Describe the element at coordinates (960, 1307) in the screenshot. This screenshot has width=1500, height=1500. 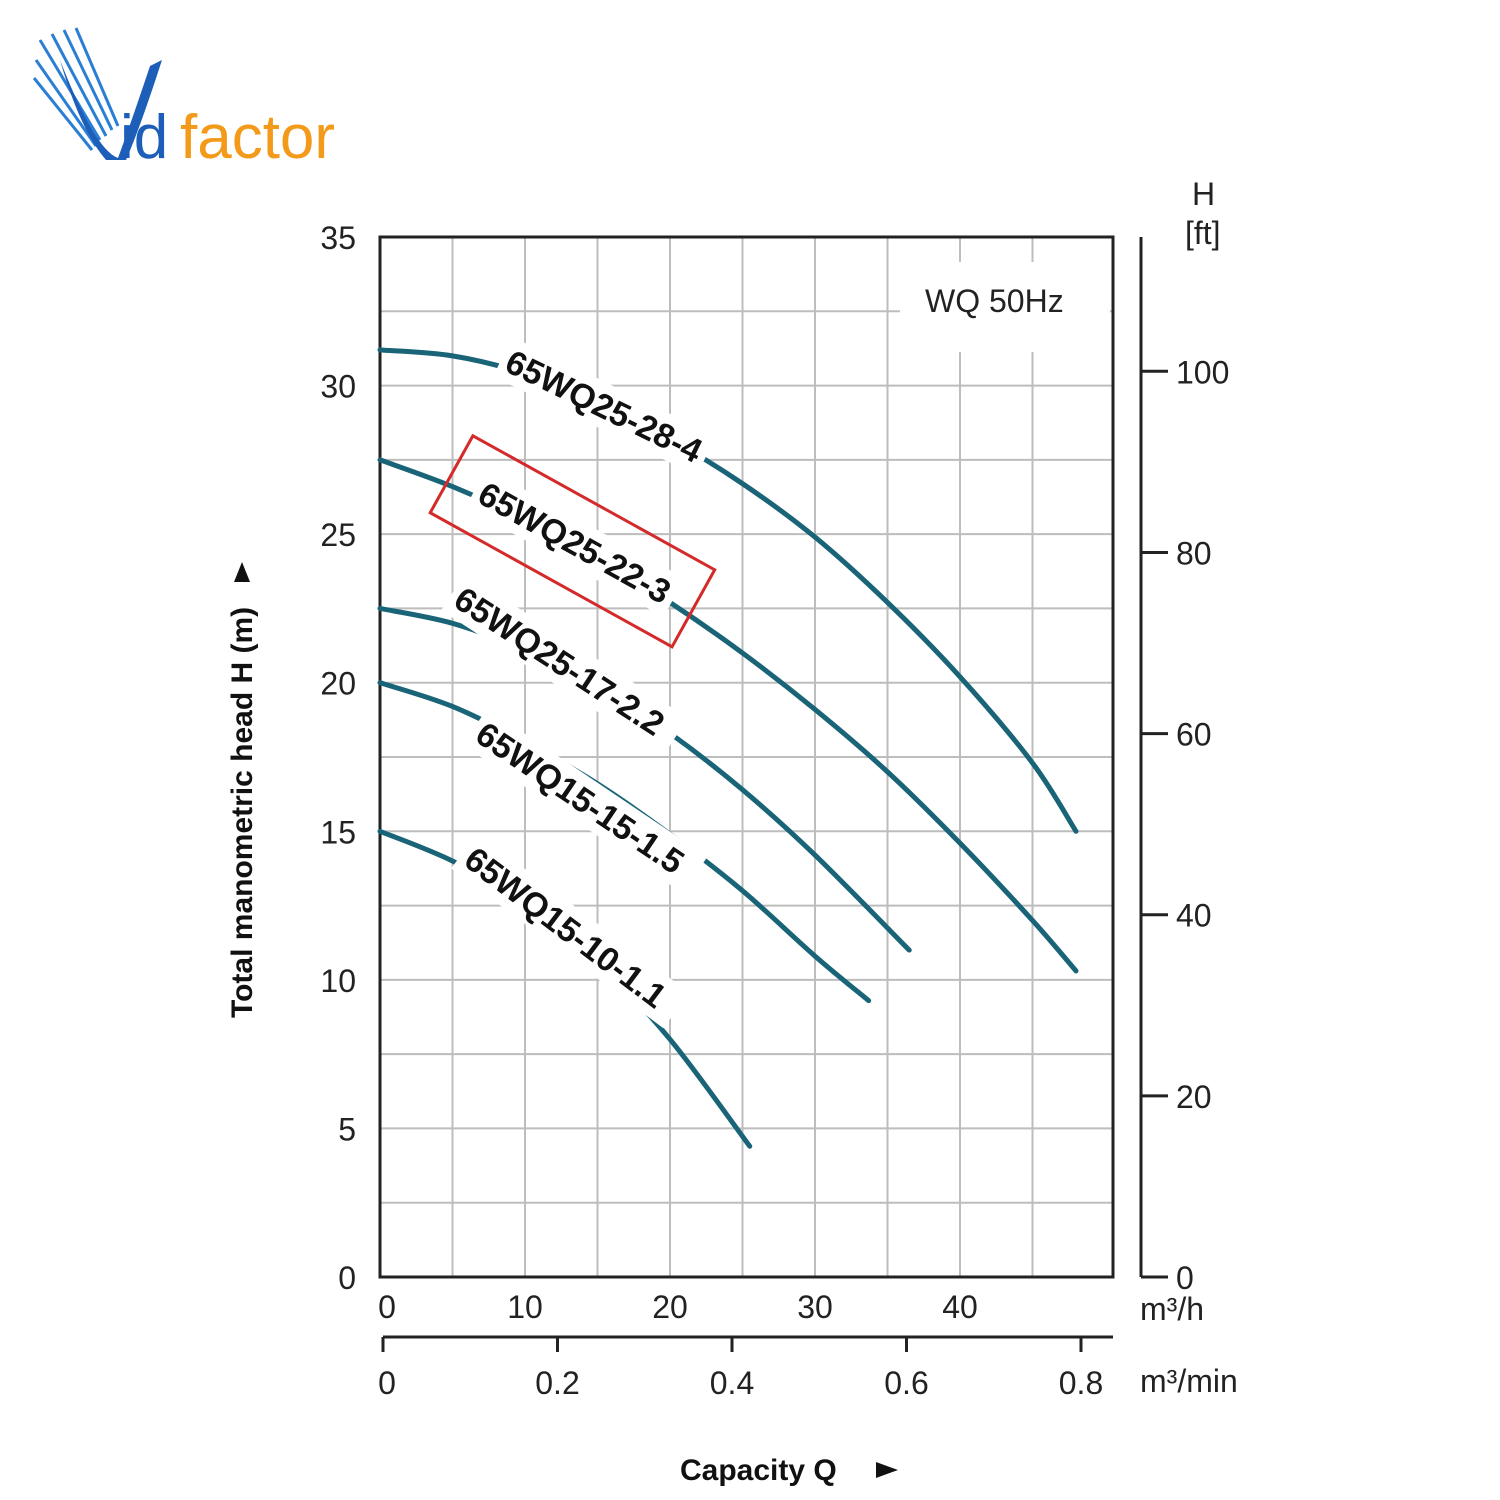
I see `x-tick-label: 40` at that location.